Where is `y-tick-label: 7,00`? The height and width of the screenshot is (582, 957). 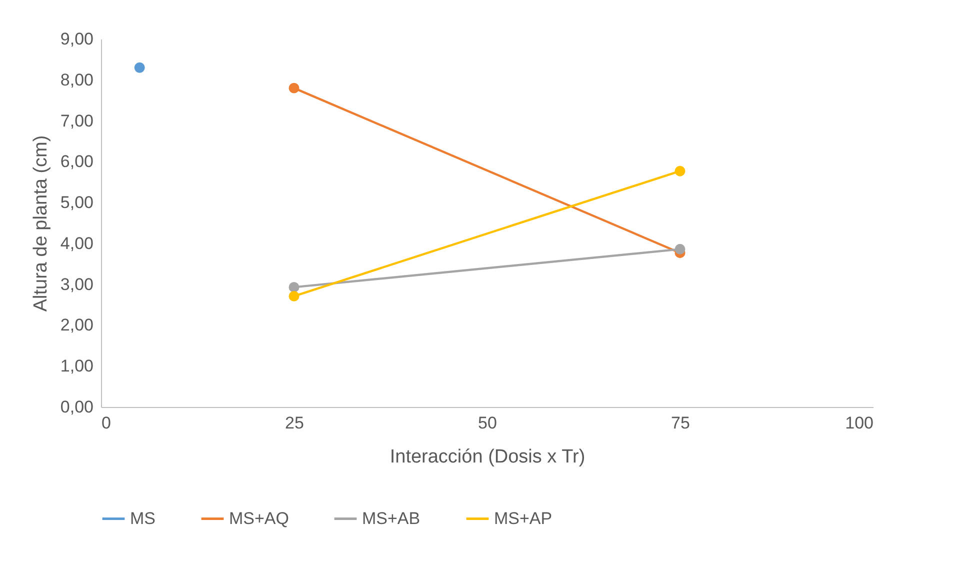
y-tick-label: 7,00 is located at coordinates (77, 120).